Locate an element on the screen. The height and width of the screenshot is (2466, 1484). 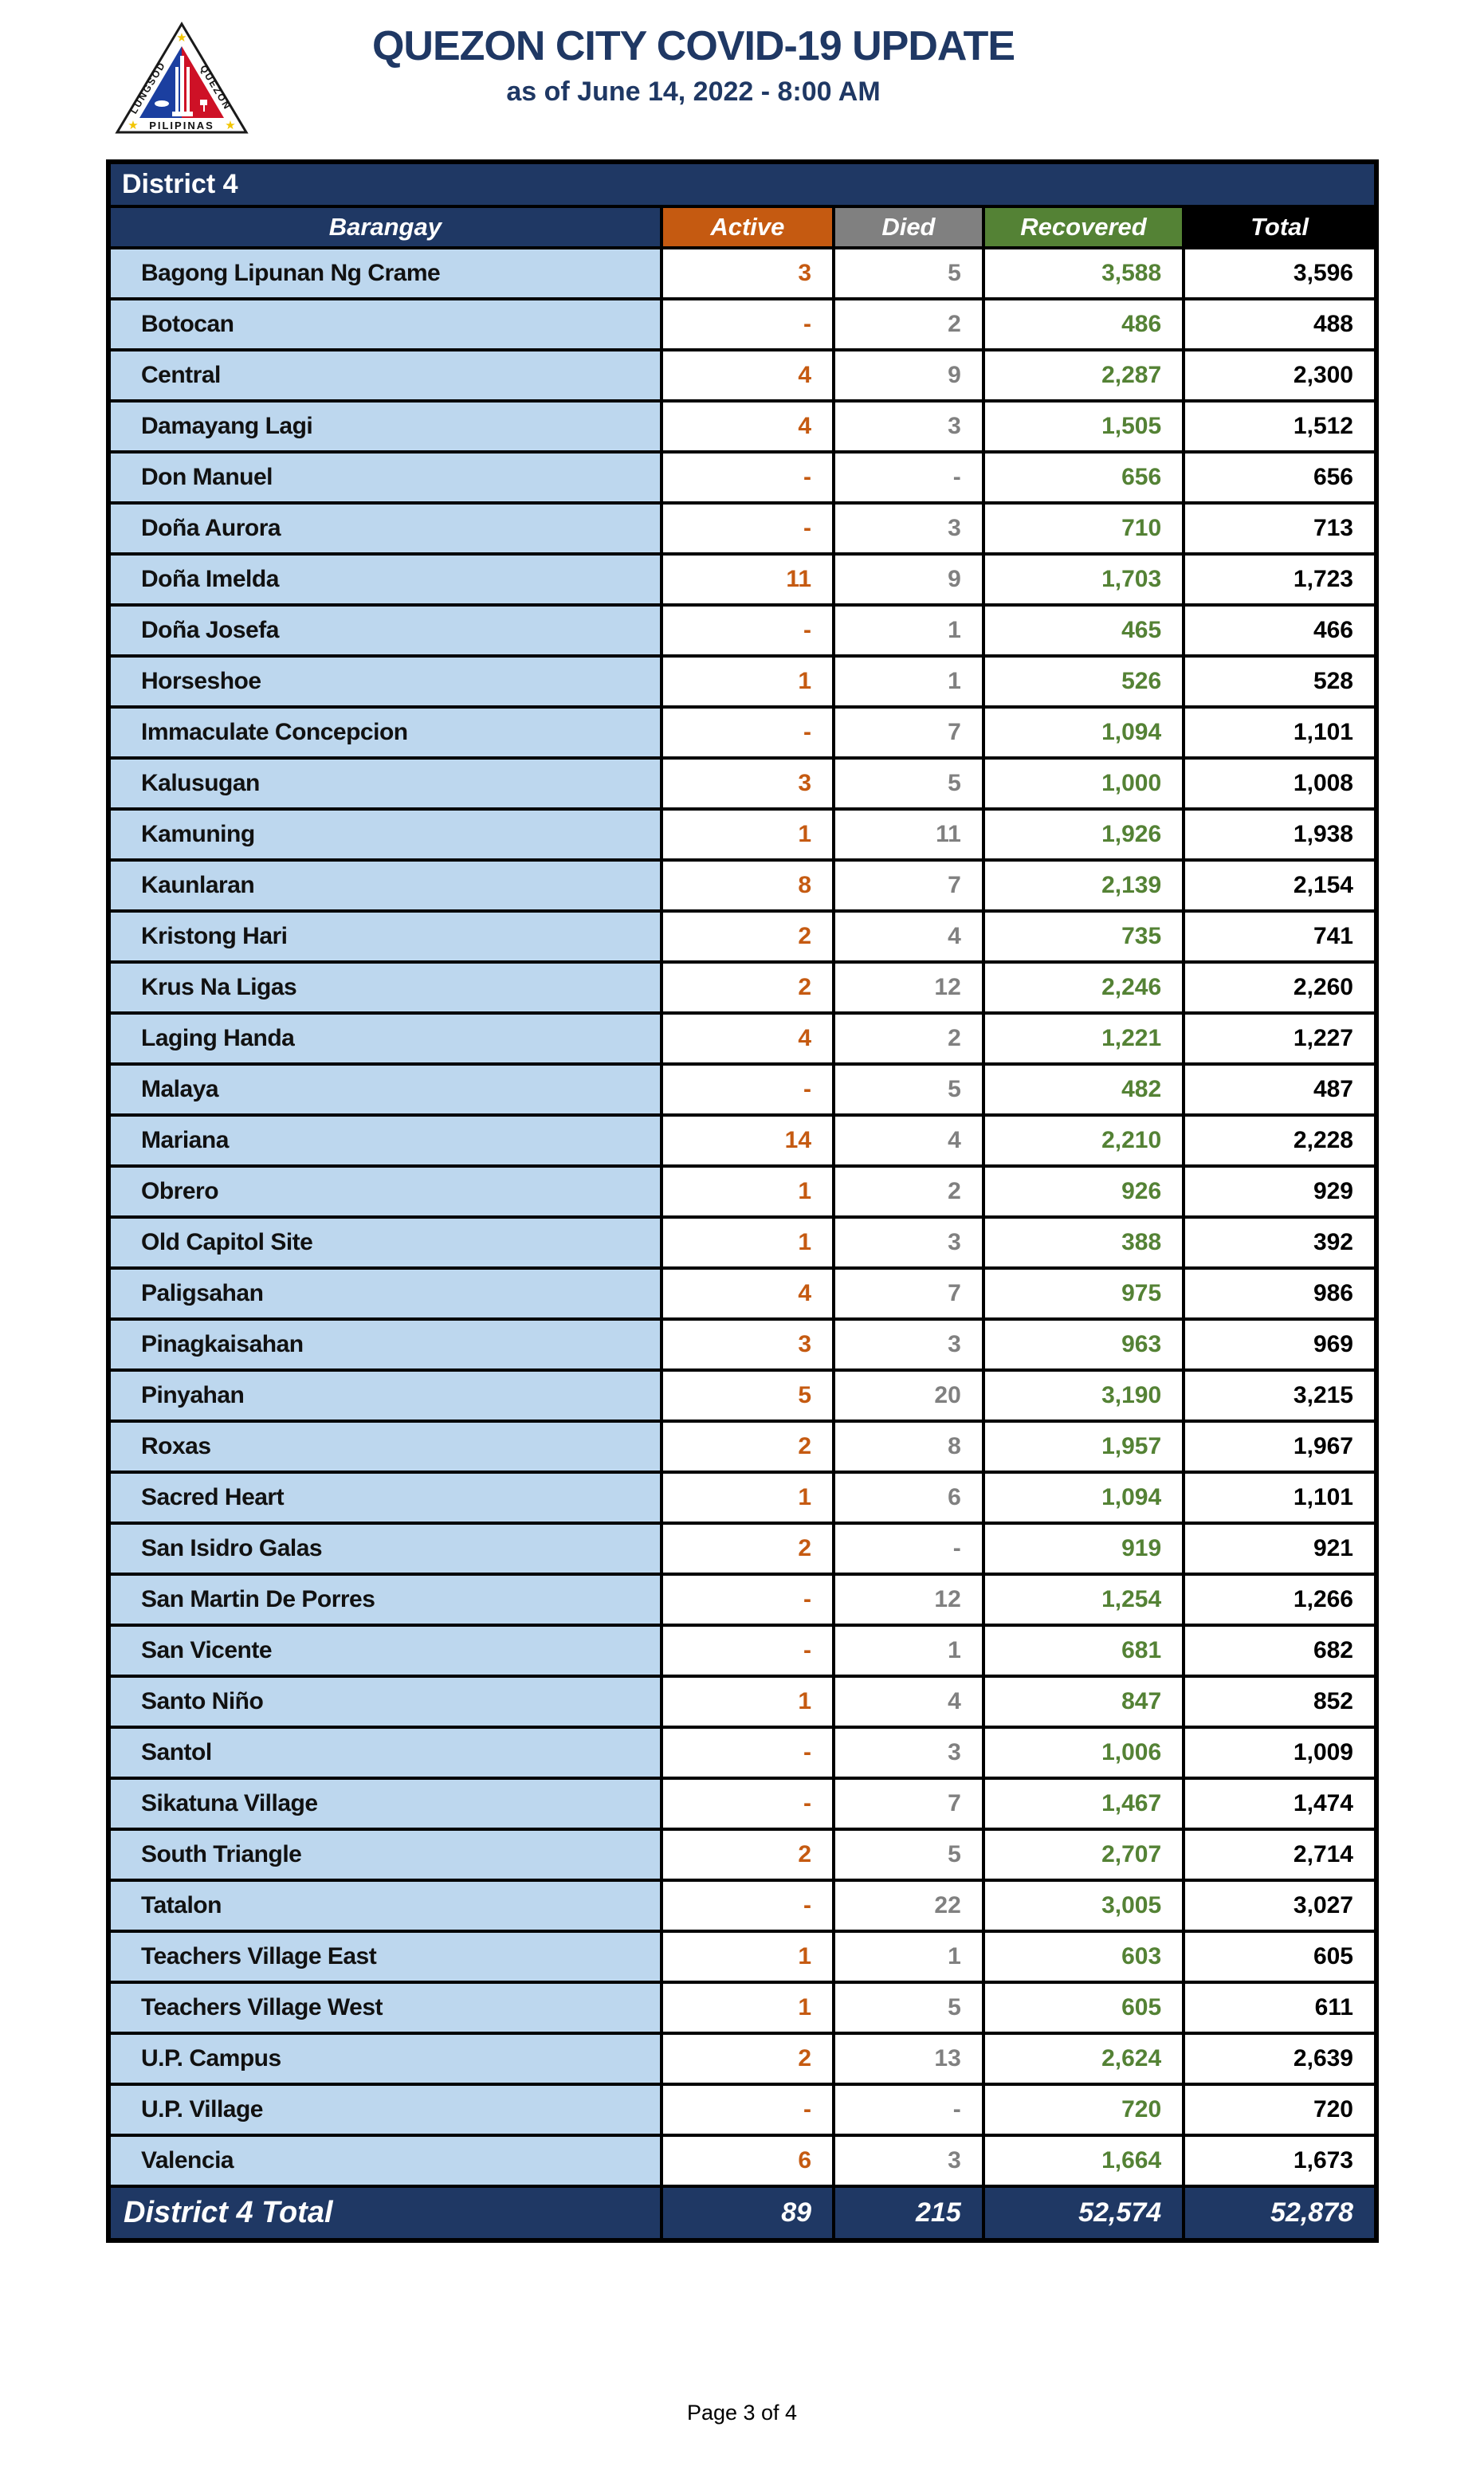
table-row: Old Capitol Site 1 3 388 392 is located at coordinates (742, 1243).